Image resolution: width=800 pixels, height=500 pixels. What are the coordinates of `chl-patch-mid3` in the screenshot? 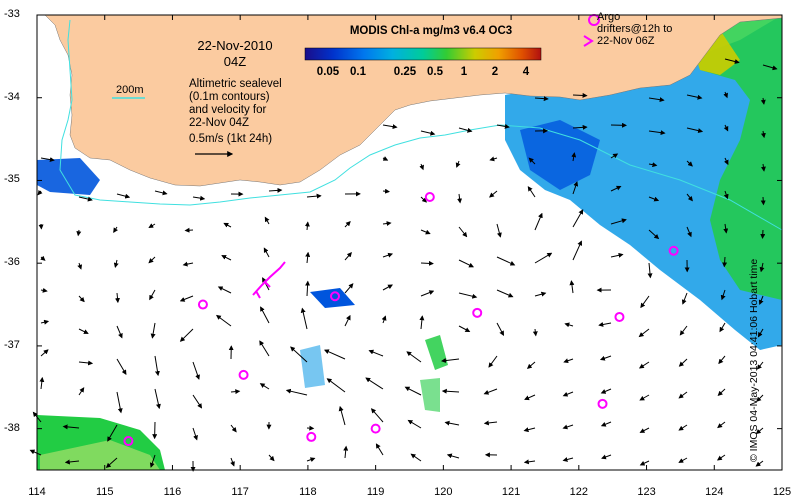 It's located at (430, 395).